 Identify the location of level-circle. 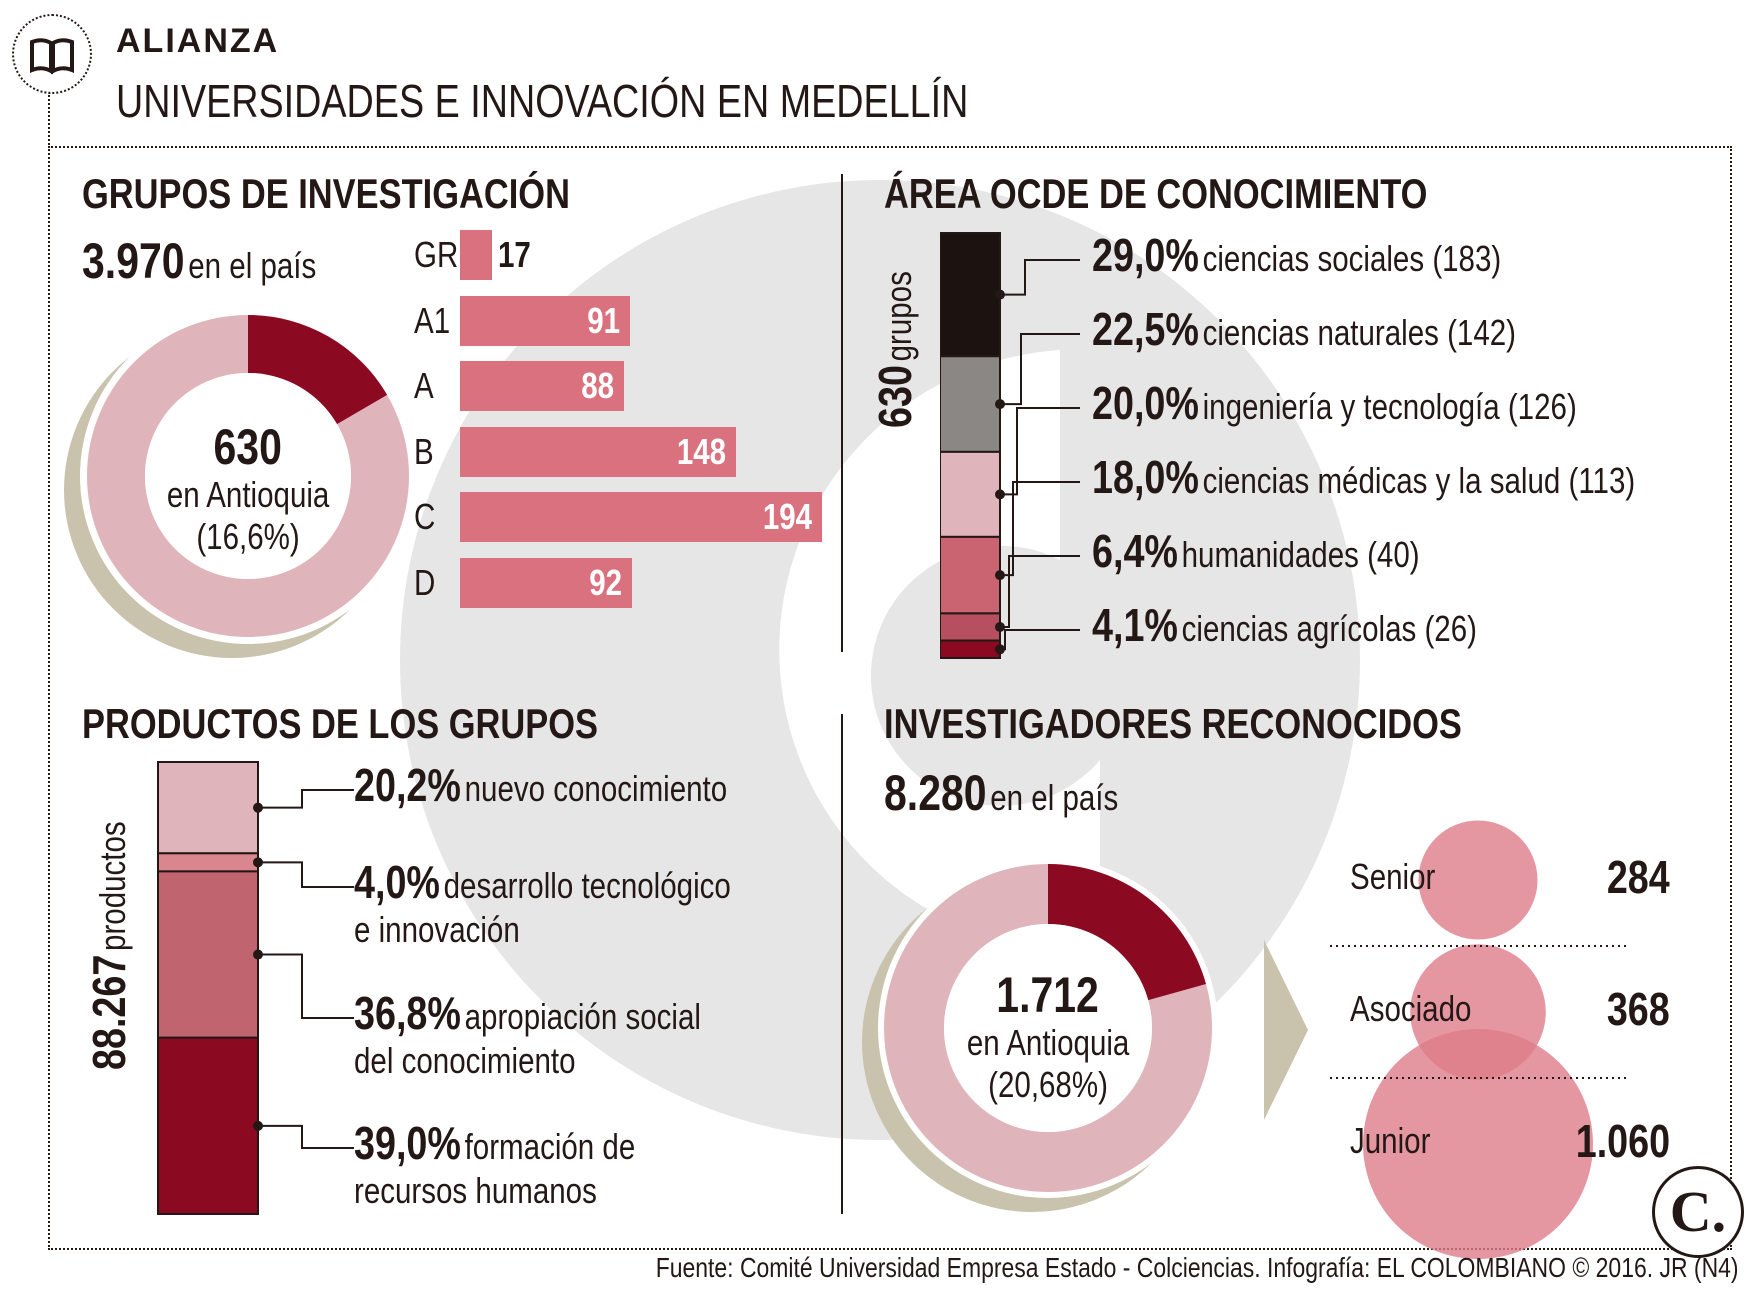
(1478, 880).